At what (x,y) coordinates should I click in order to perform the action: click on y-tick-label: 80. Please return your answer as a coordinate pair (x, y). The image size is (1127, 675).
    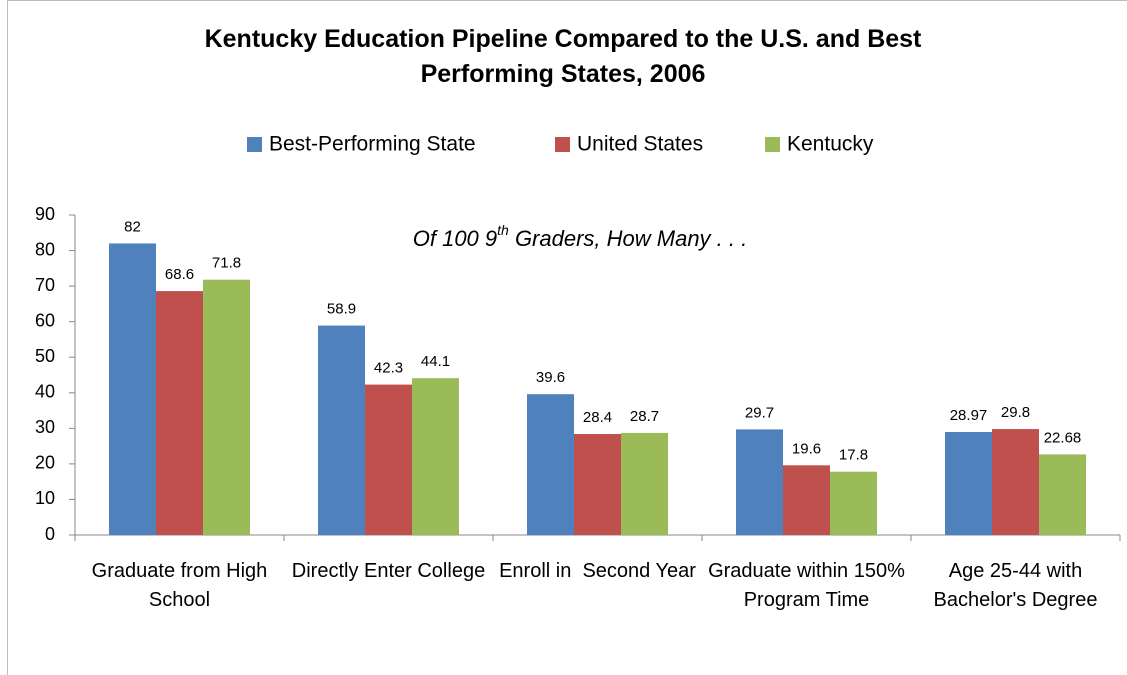
    Looking at the image, I should click on (45, 249).